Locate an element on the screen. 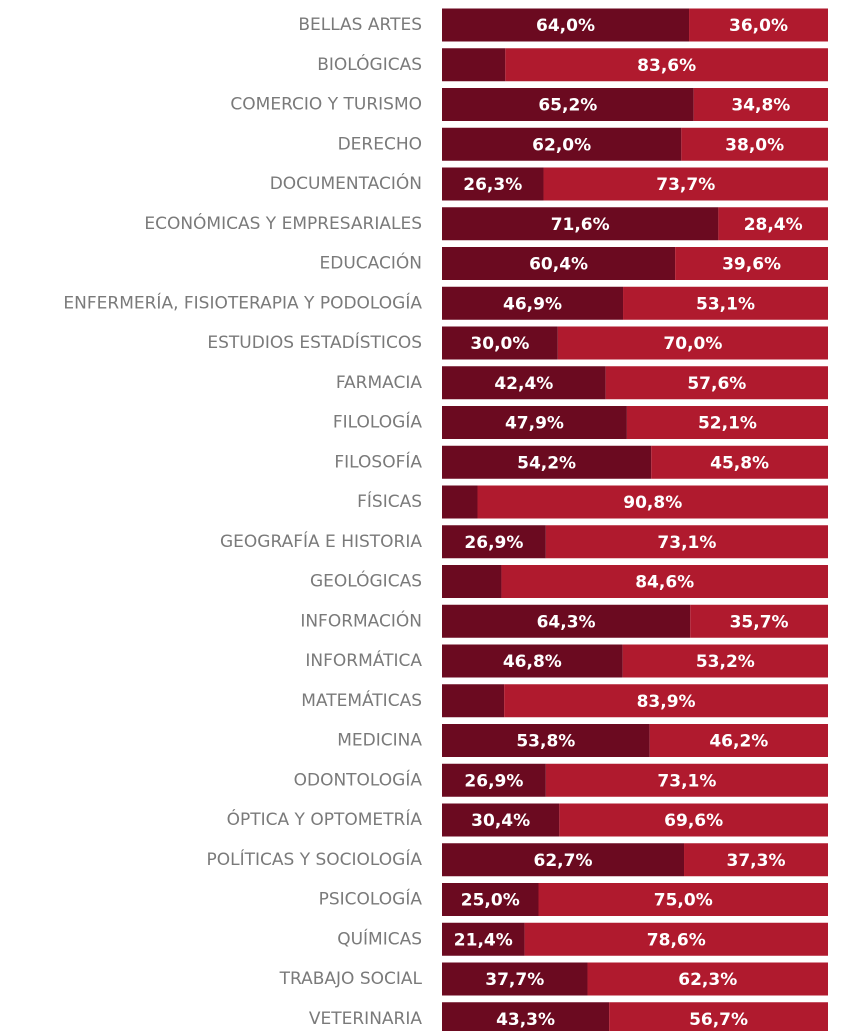  data-label: 26,3% is located at coordinates (492, 185).